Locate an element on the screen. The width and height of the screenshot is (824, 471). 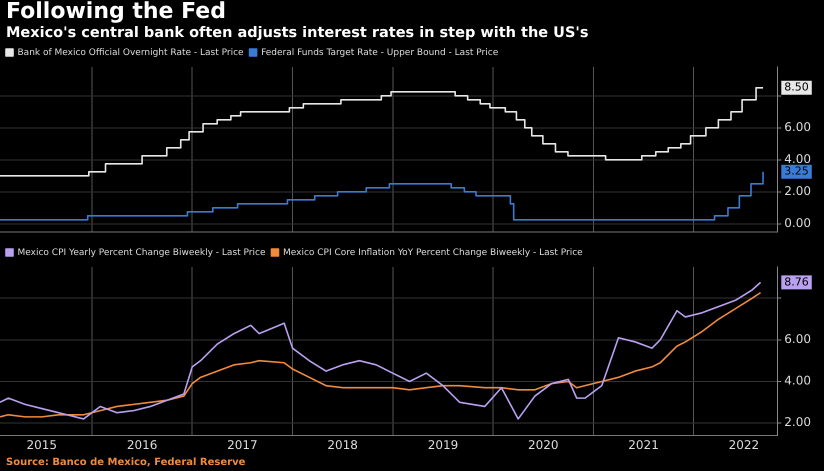
x-tick-label: 2015 is located at coordinates (42, 445).